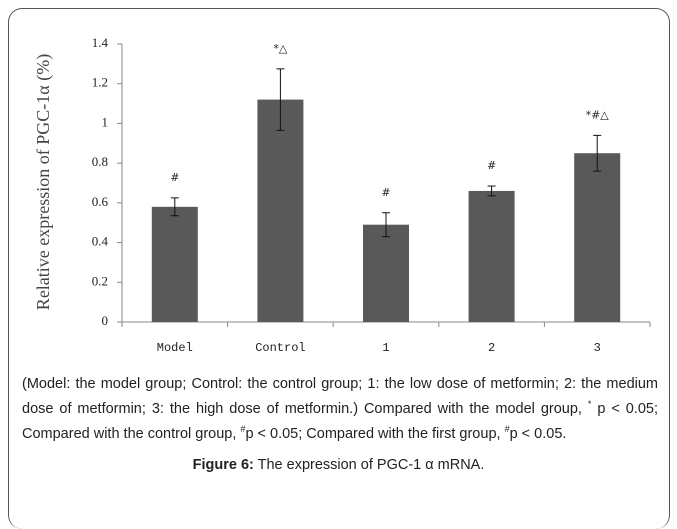 The width and height of the screenshot is (677, 529). Describe the element at coordinates (598, 114) in the screenshot. I see `annotation: *#△` at that location.